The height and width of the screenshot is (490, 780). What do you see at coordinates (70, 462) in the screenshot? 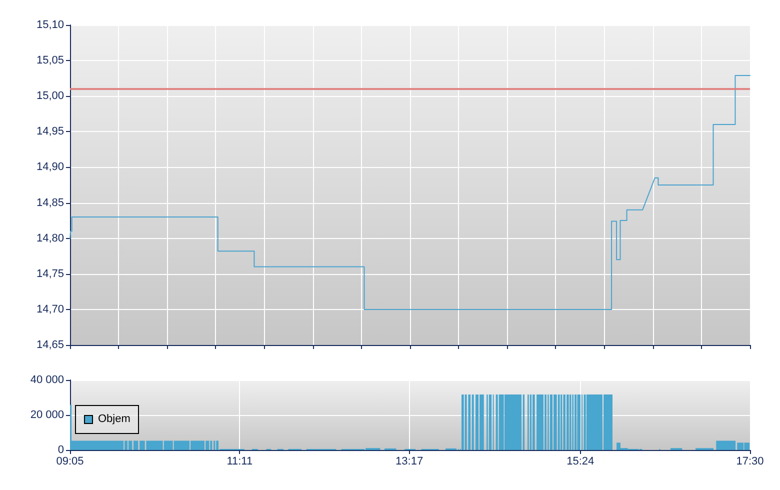
I see `x-tick-label: 09:05` at bounding box center [70, 462].